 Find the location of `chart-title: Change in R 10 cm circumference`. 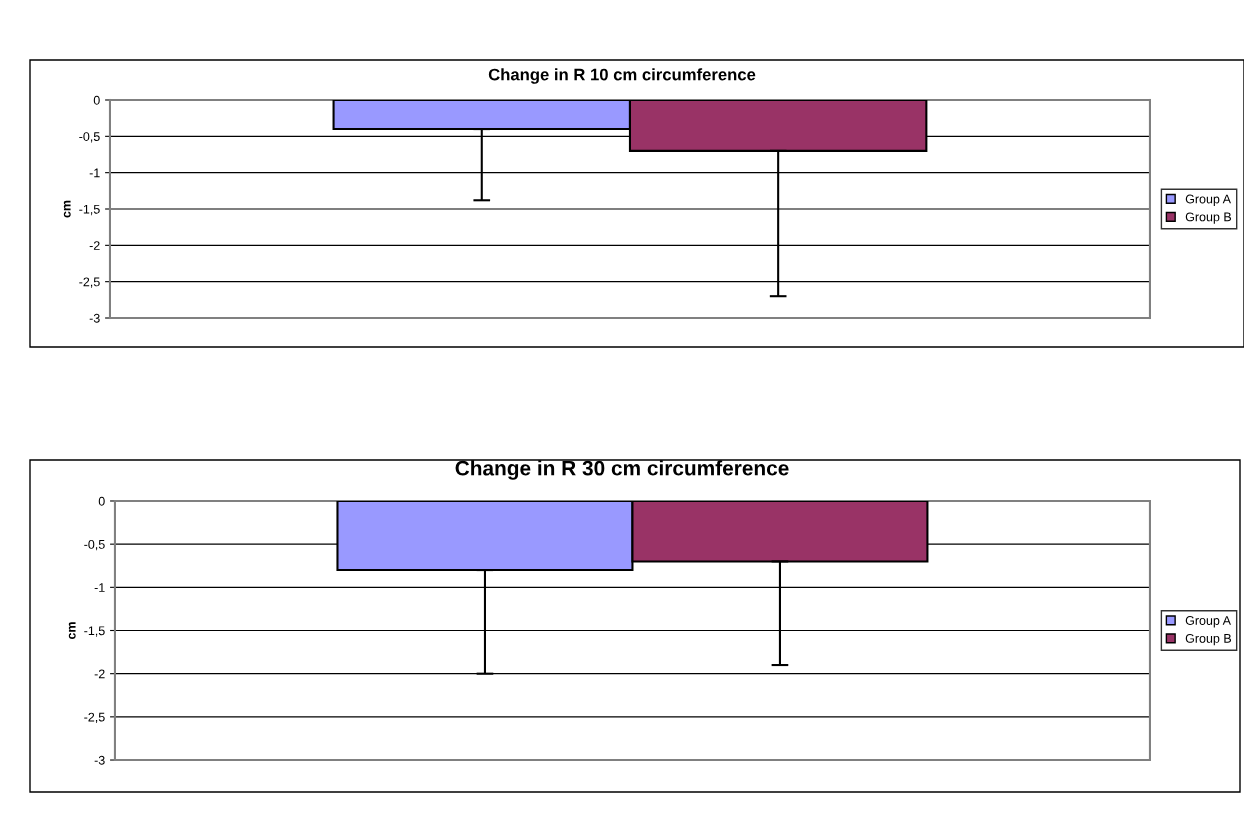

chart-title: Change in R 10 cm circumference is located at coordinates (622, 76).